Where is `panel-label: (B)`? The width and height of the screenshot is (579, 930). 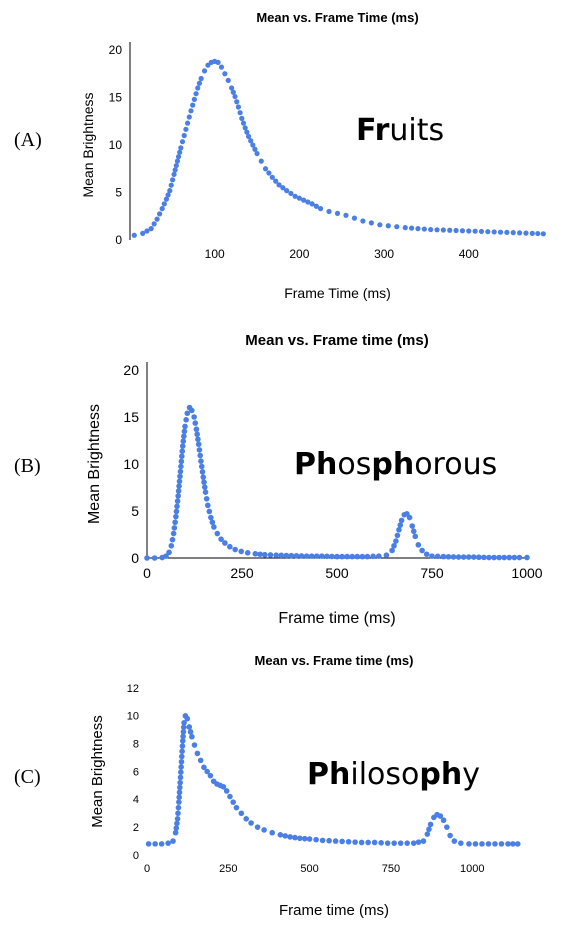
panel-label: (B) is located at coordinates (27, 466).